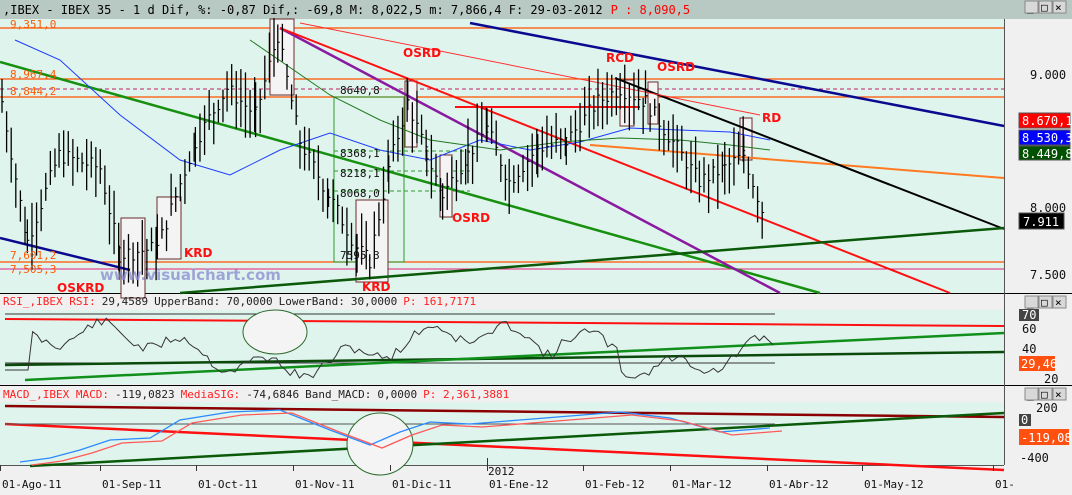 The width and height of the screenshot is (1072, 495). What do you see at coordinates (466, 394) in the screenshot?
I see `macd-p: P: 2,361,3881` at bounding box center [466, 394].